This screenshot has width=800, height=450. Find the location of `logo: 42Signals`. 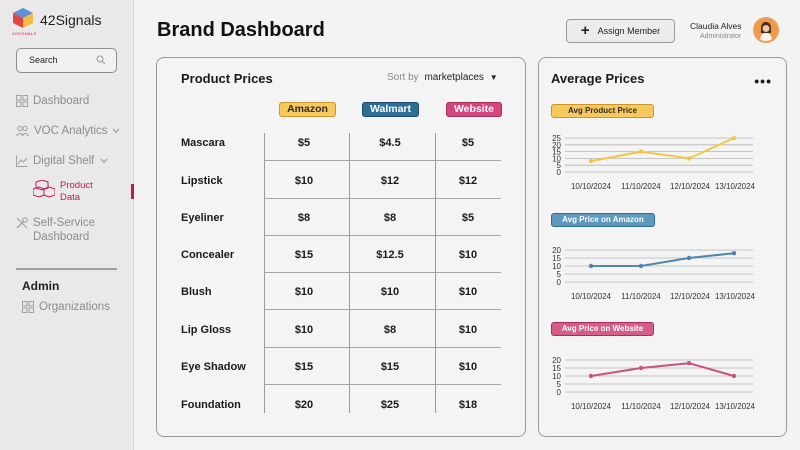

logo: 42Signals is located at coordinates (57, 18).